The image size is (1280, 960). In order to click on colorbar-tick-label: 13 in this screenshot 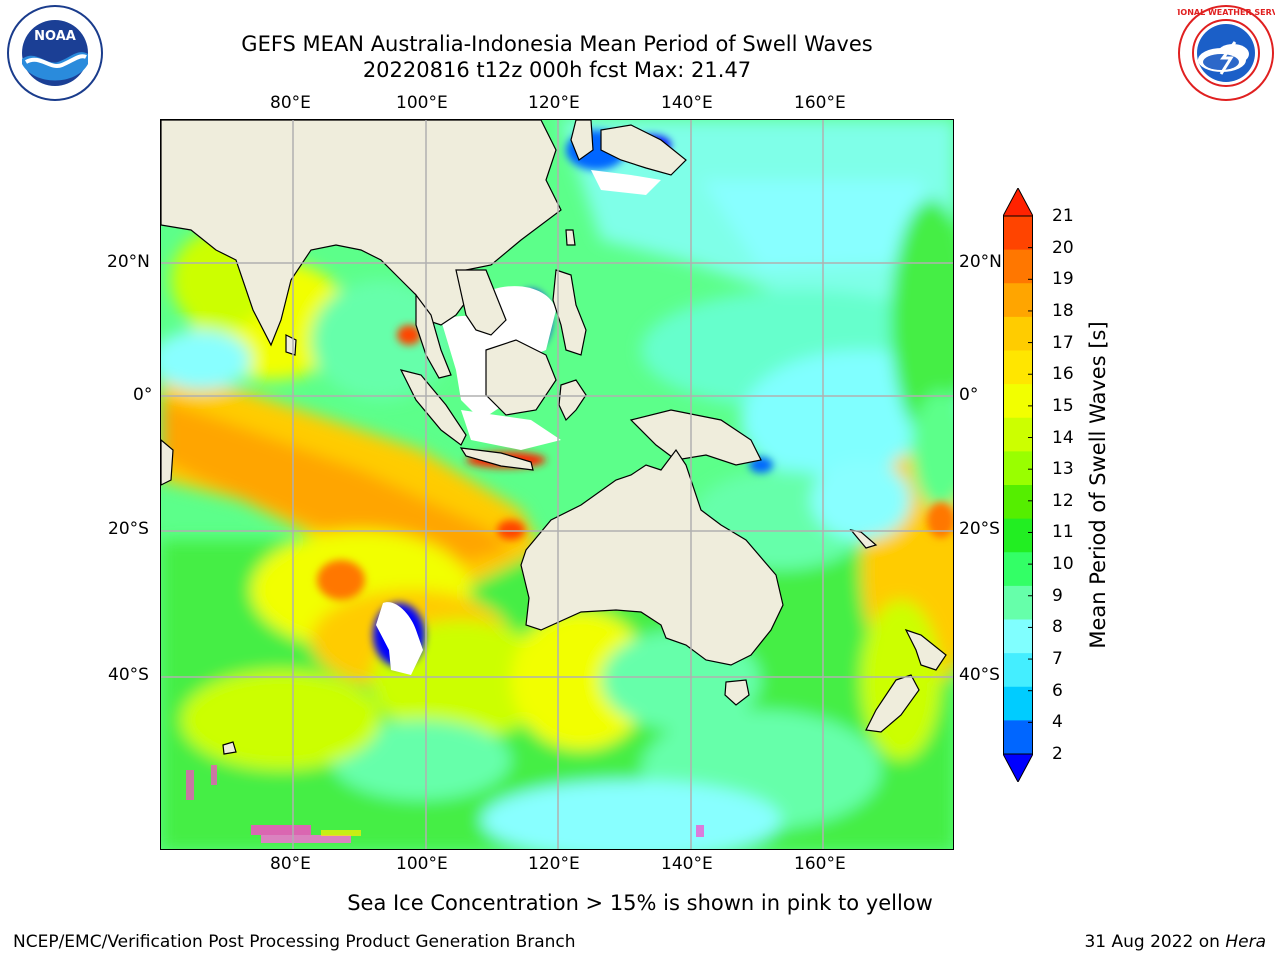, I will do `click(1063, 469)`.